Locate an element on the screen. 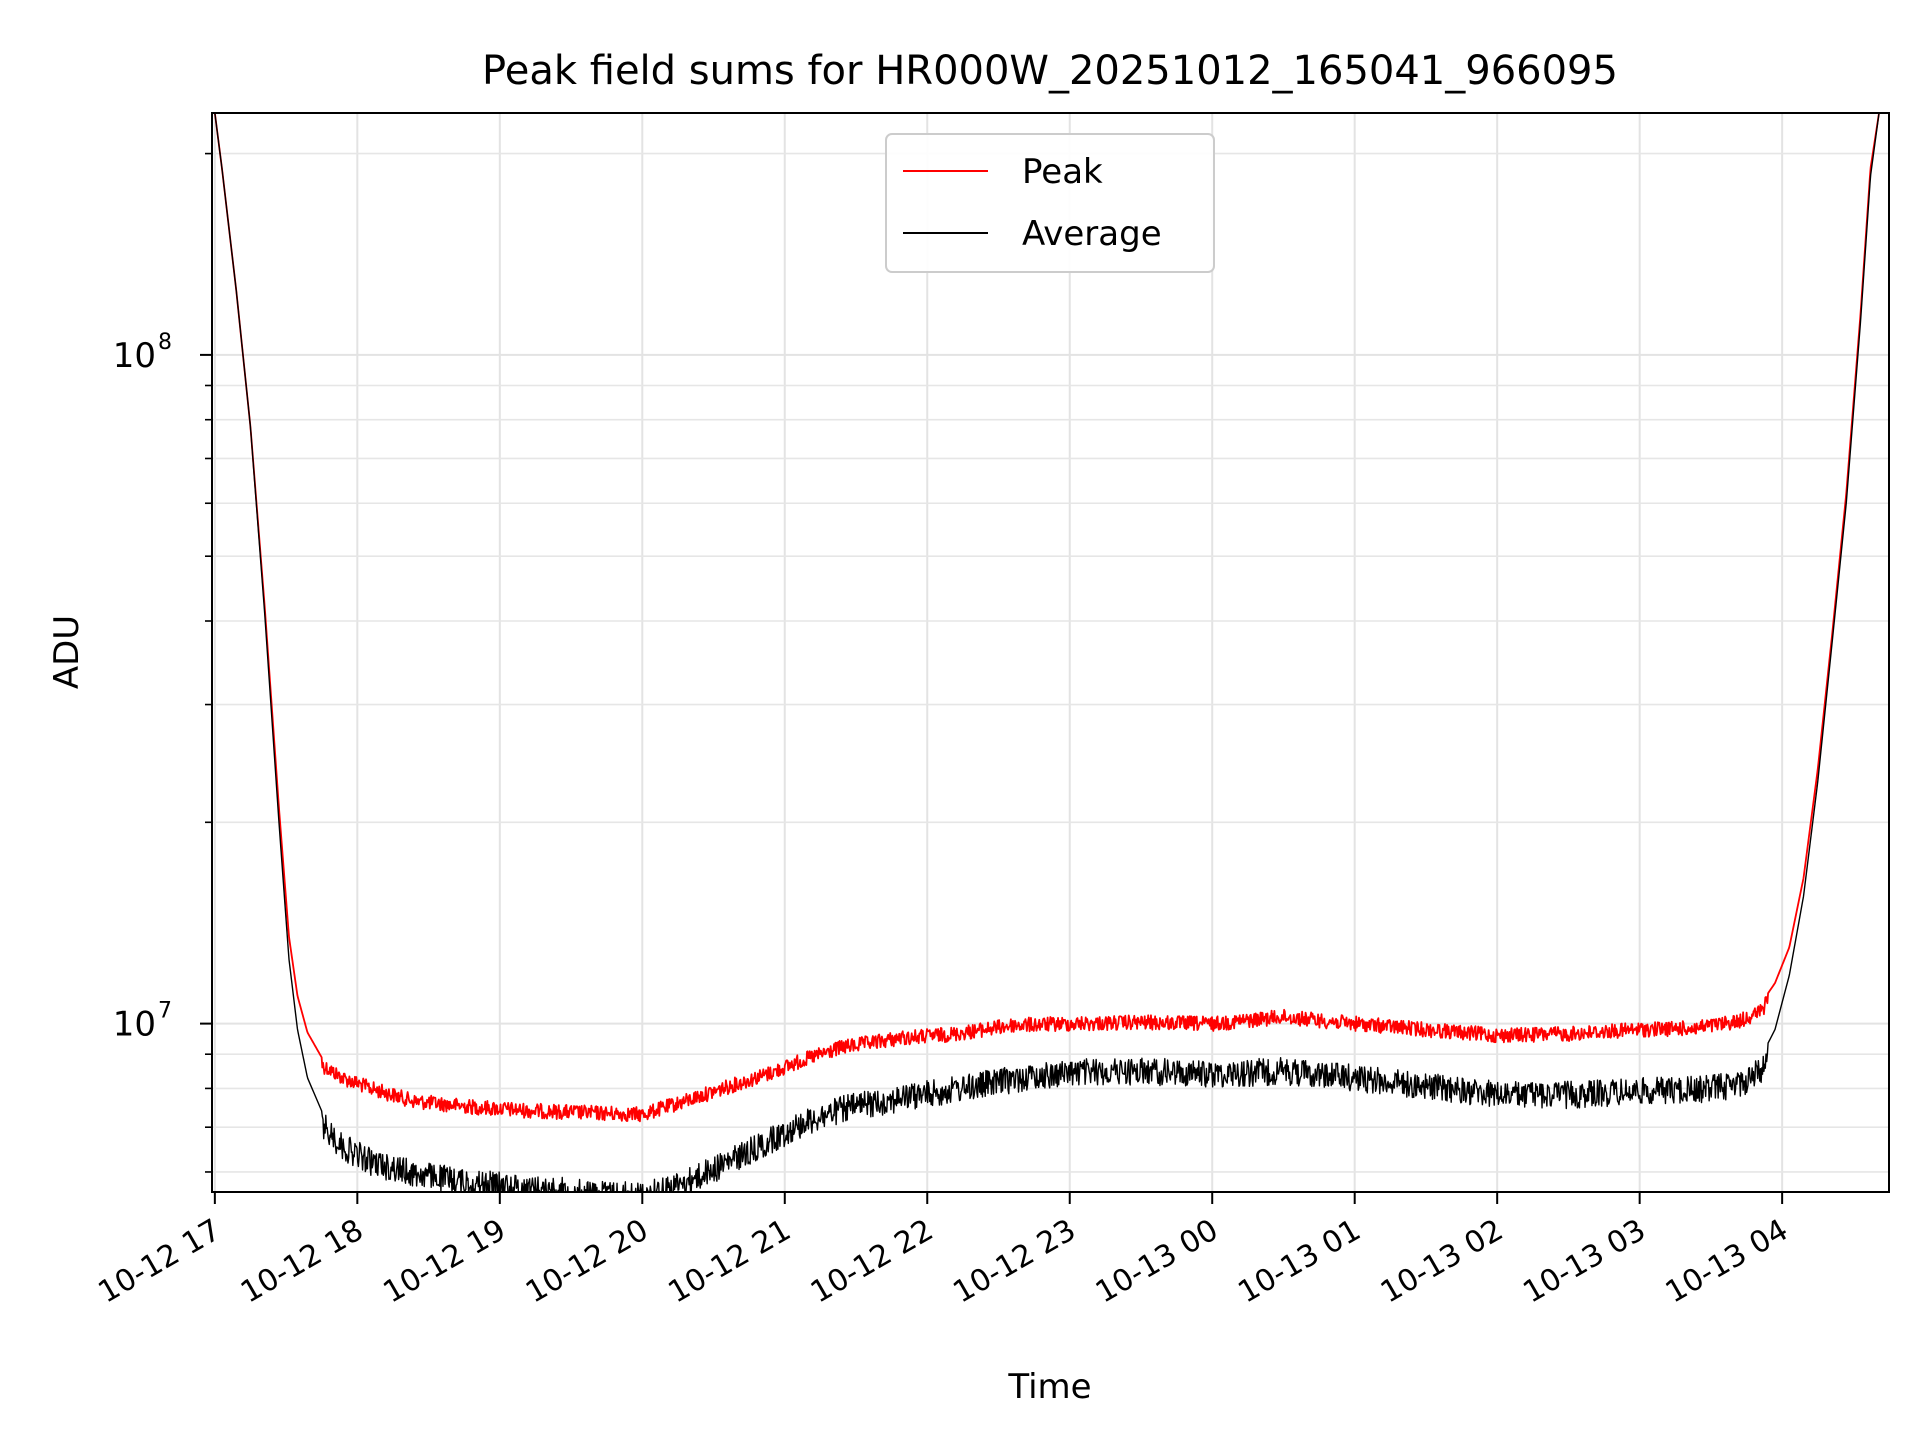 The image size is (1920, 1440). legend-peak-label: Peak is located at coordinates (1062, 172).